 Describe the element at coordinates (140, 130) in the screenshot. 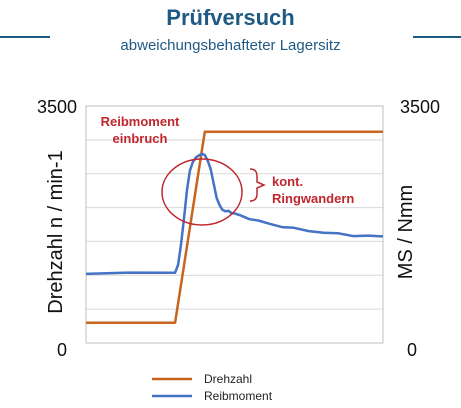

I see `annotation-reibmoment-einbruch: Reibmoment einbruch` at that location.